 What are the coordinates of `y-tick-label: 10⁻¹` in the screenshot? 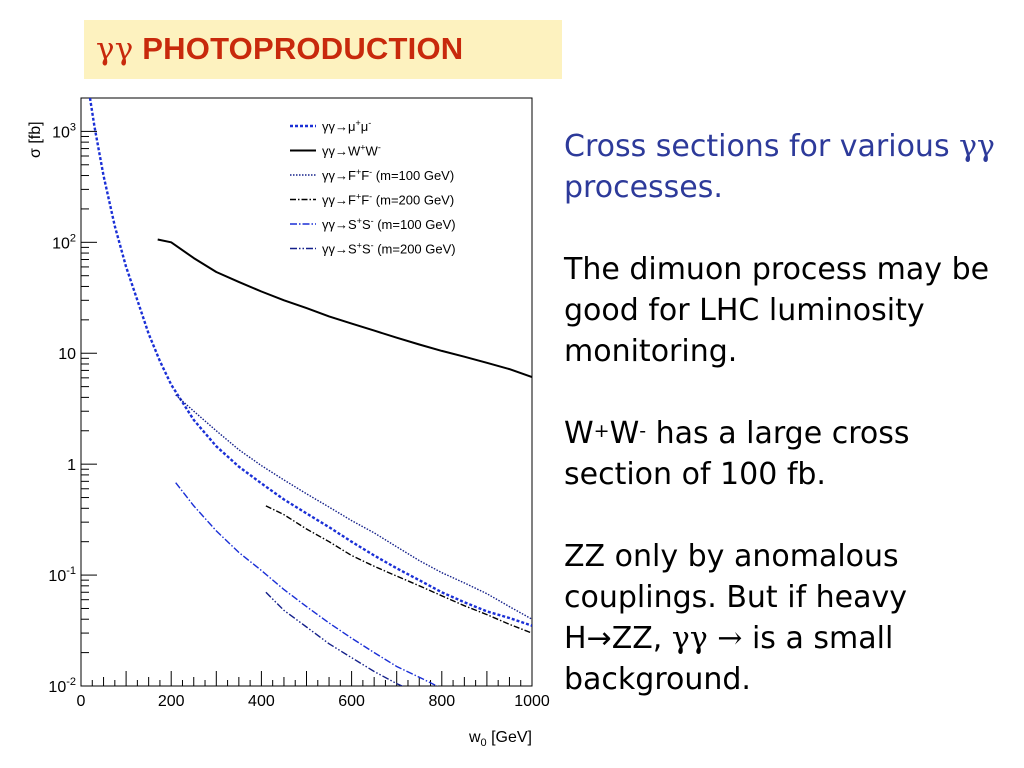 It's located at (62, 575).